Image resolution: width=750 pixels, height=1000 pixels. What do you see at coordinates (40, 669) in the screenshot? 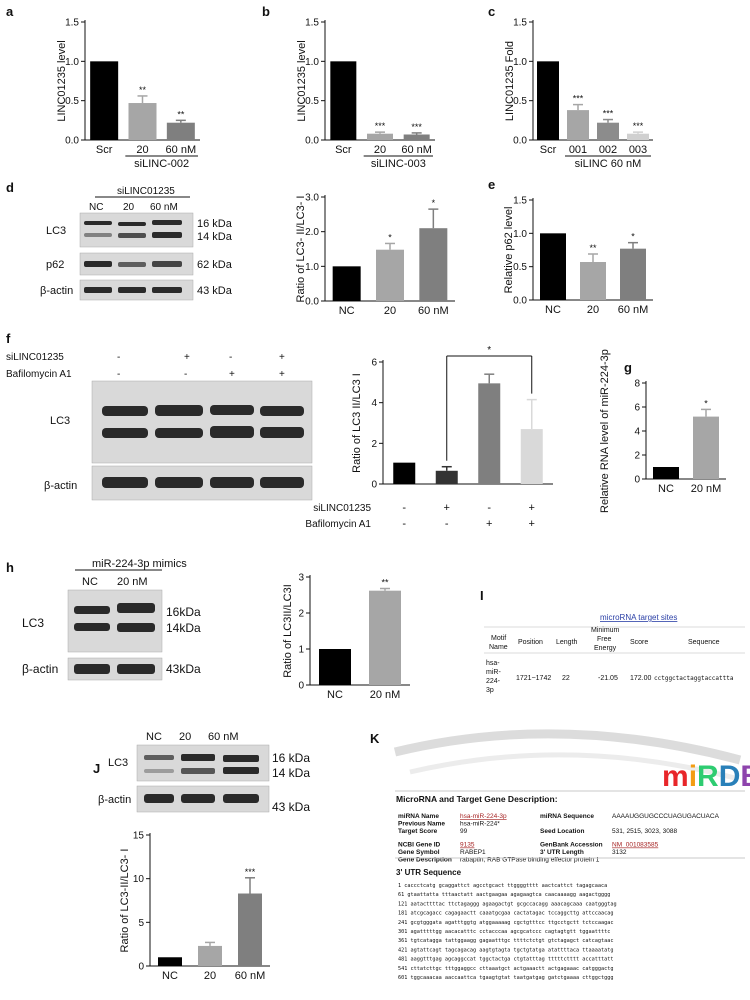
I see `blot-h-row-actin: β-actin` at bounding box center [40, 669].